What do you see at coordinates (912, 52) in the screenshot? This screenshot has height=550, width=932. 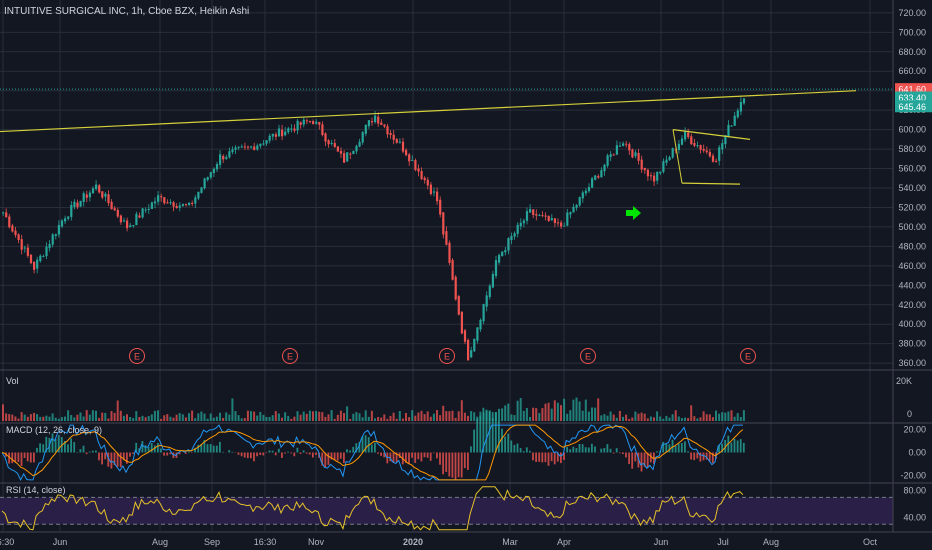 I see `y-tick-label: 680.00` at bounding box center [912, 52].